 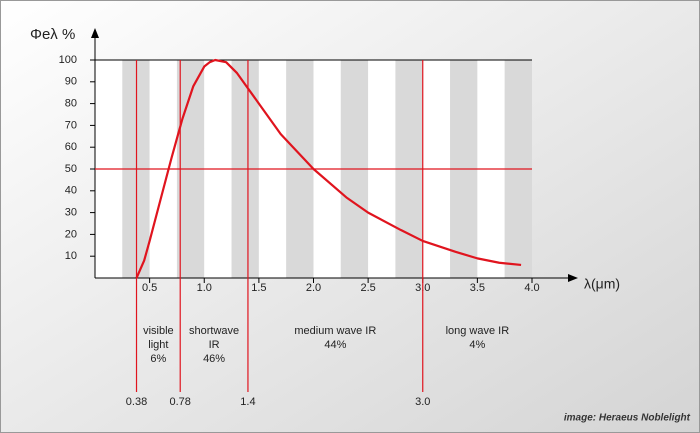 I want to click on region-label: 46%, so click(x=214, y=359).